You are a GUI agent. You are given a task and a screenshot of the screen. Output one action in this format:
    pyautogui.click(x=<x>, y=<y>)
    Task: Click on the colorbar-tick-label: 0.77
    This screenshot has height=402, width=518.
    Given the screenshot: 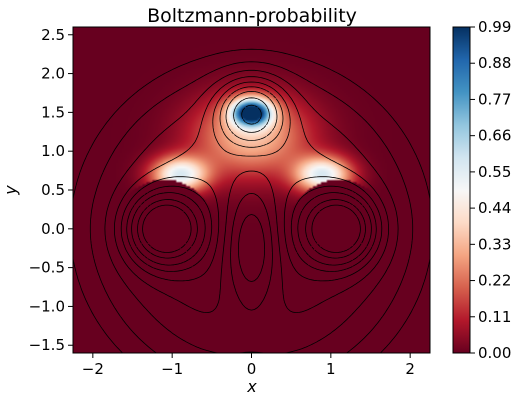 What is the action you would take?
    pyautogui.click(x=494, y=99)
    